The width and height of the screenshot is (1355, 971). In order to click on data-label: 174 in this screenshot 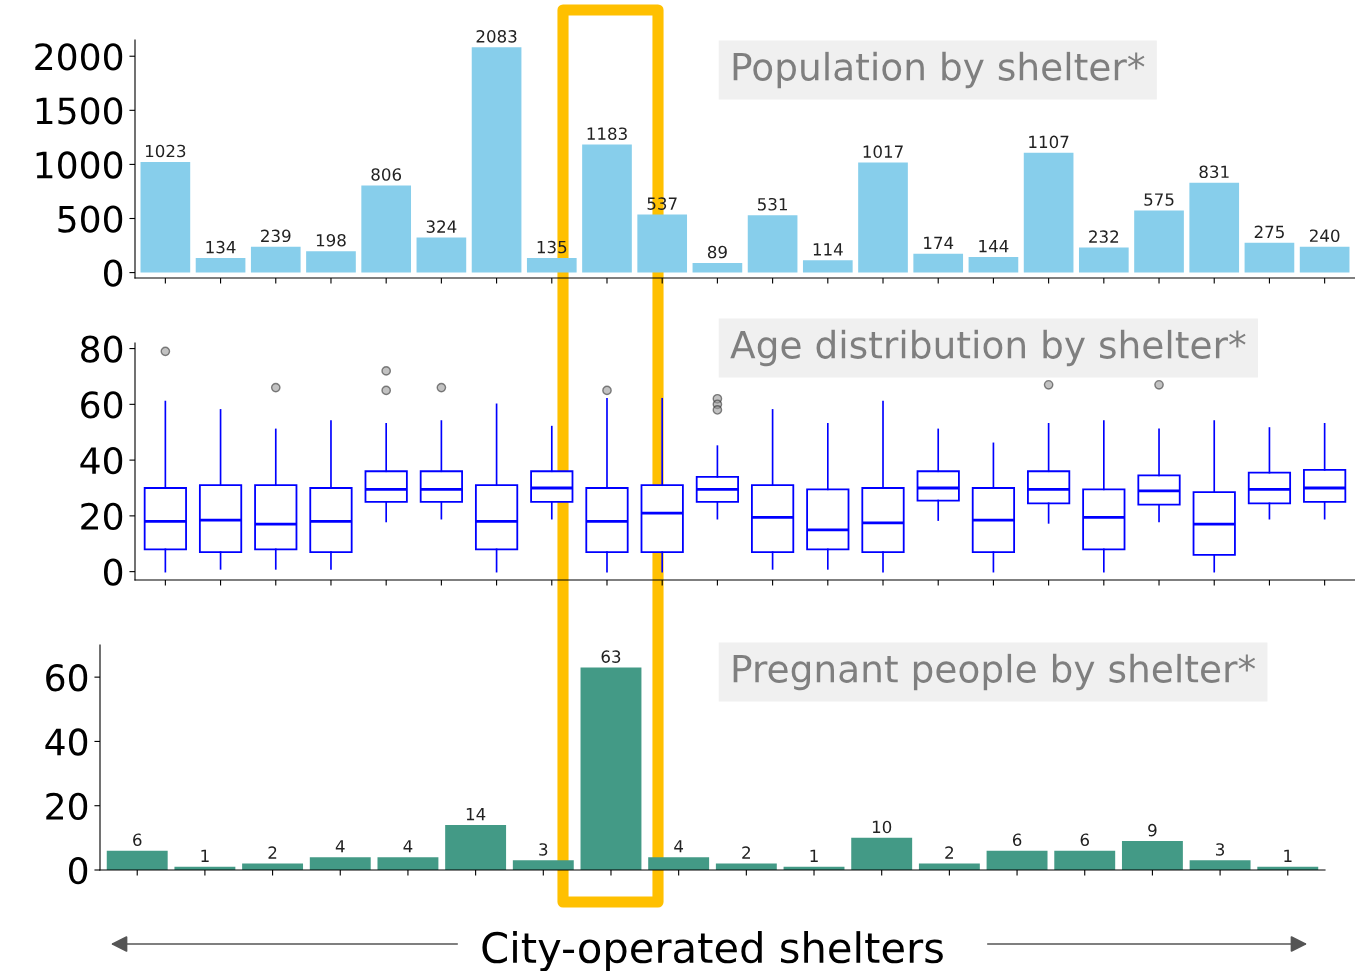, I will do `click(939, 242)`.